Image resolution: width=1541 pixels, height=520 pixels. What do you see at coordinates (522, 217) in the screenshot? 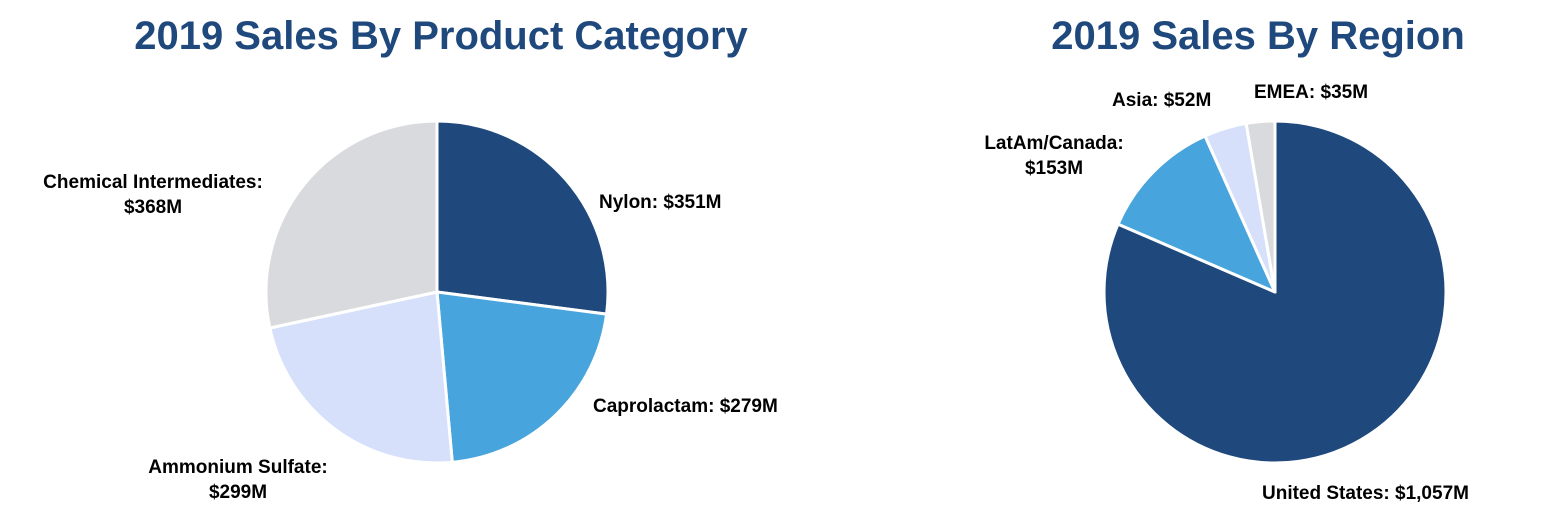
I see `pie-slice-nylon` at bounding box center [522, 217].